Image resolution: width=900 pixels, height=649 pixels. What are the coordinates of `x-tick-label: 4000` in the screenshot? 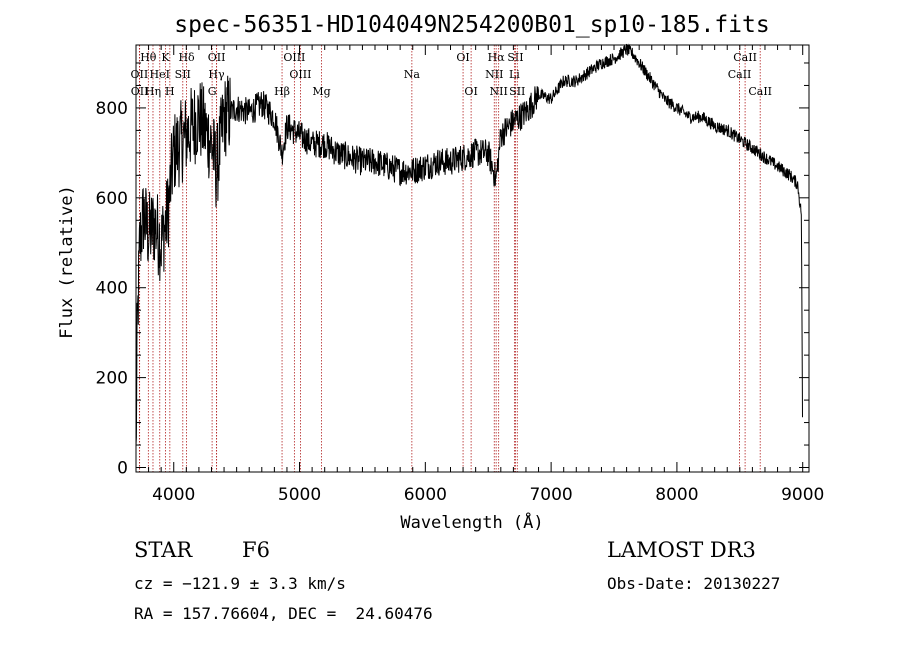 It's located at (173, 495).